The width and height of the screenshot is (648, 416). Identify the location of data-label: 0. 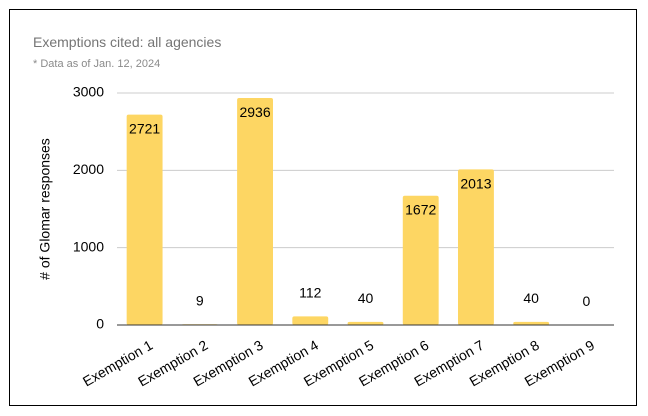
(586, 301).